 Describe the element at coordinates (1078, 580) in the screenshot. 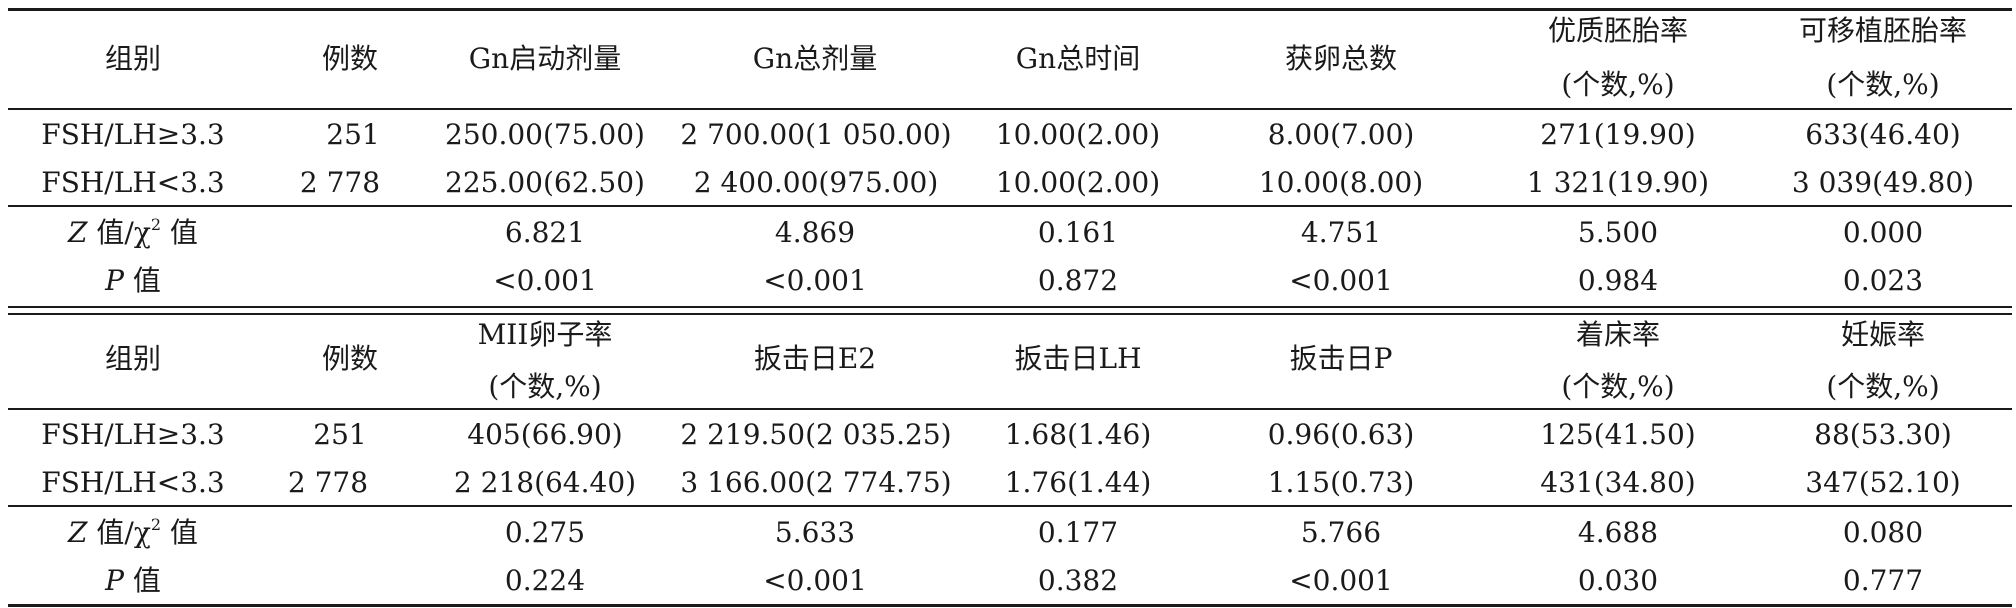

I see `p-value: 0.382` at that location.